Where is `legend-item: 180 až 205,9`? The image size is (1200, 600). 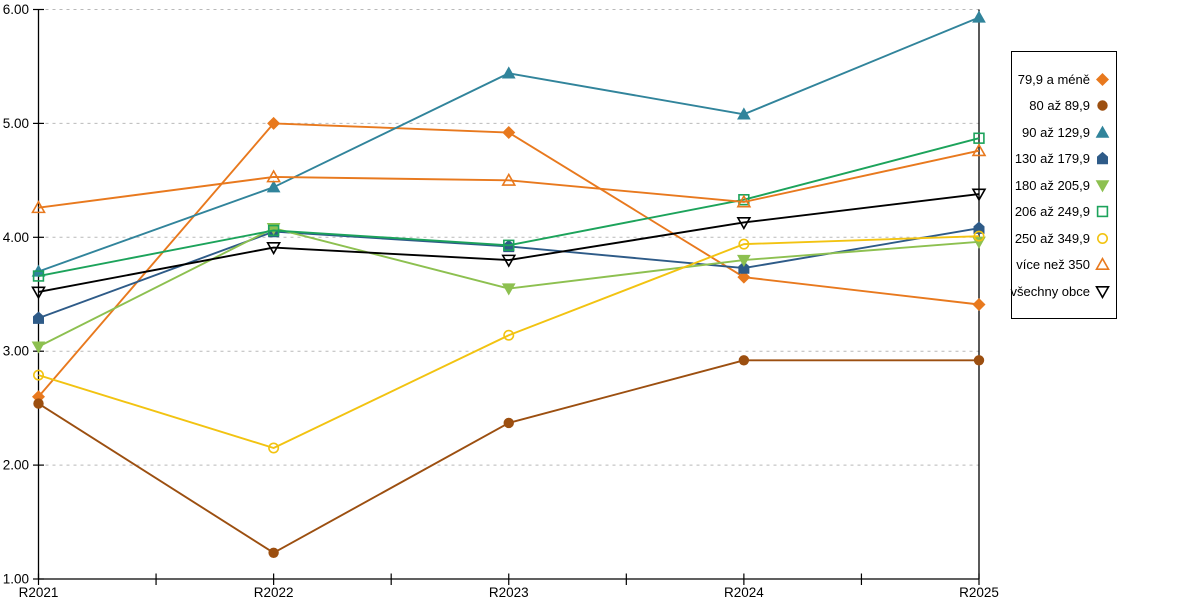
legend-item: 180 až 205,9 is located at coordinates (1062, 185).